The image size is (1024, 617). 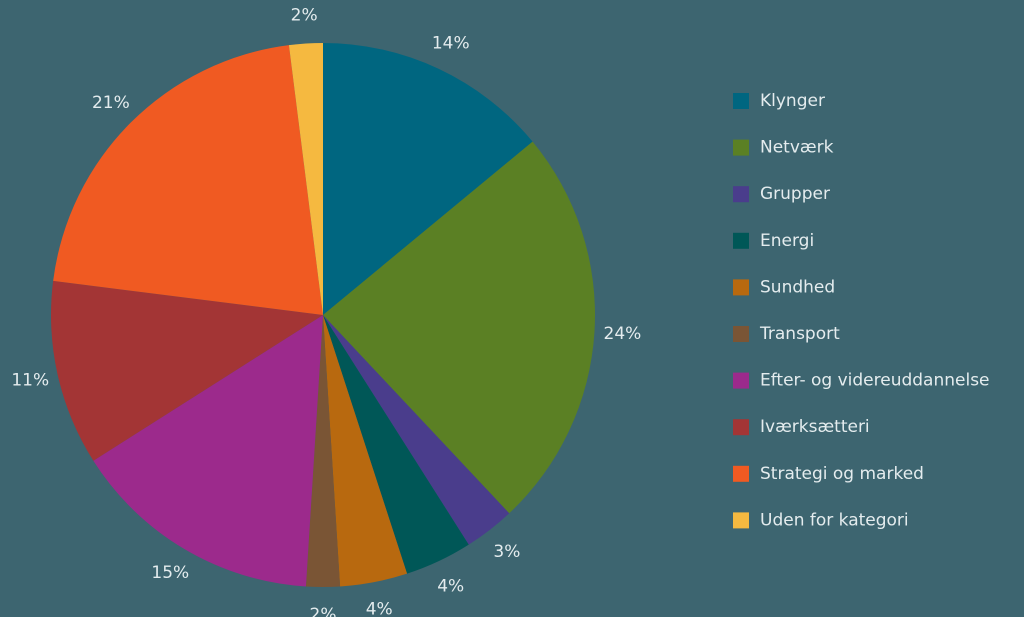 What do you see at coordinates (797, 287) in the screenshot?
I see `legend-label: Sundhed` at bounding box center [797, 287].